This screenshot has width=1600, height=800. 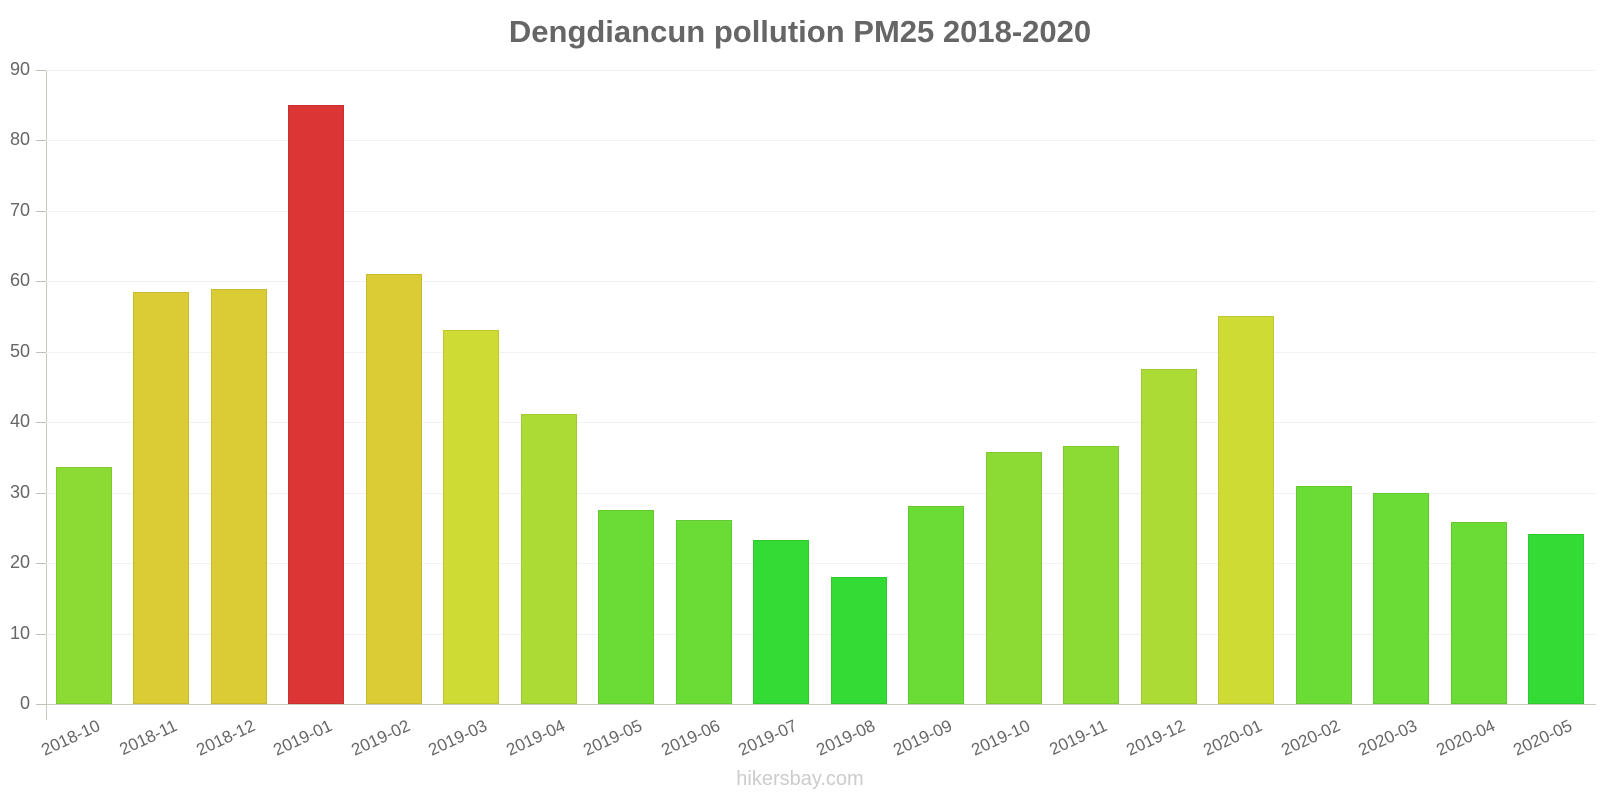 What do you see at coordinates (923, 738) in the screenshot?
I see `x-tick-label: 2019-09` at bounding box center [923, 738].